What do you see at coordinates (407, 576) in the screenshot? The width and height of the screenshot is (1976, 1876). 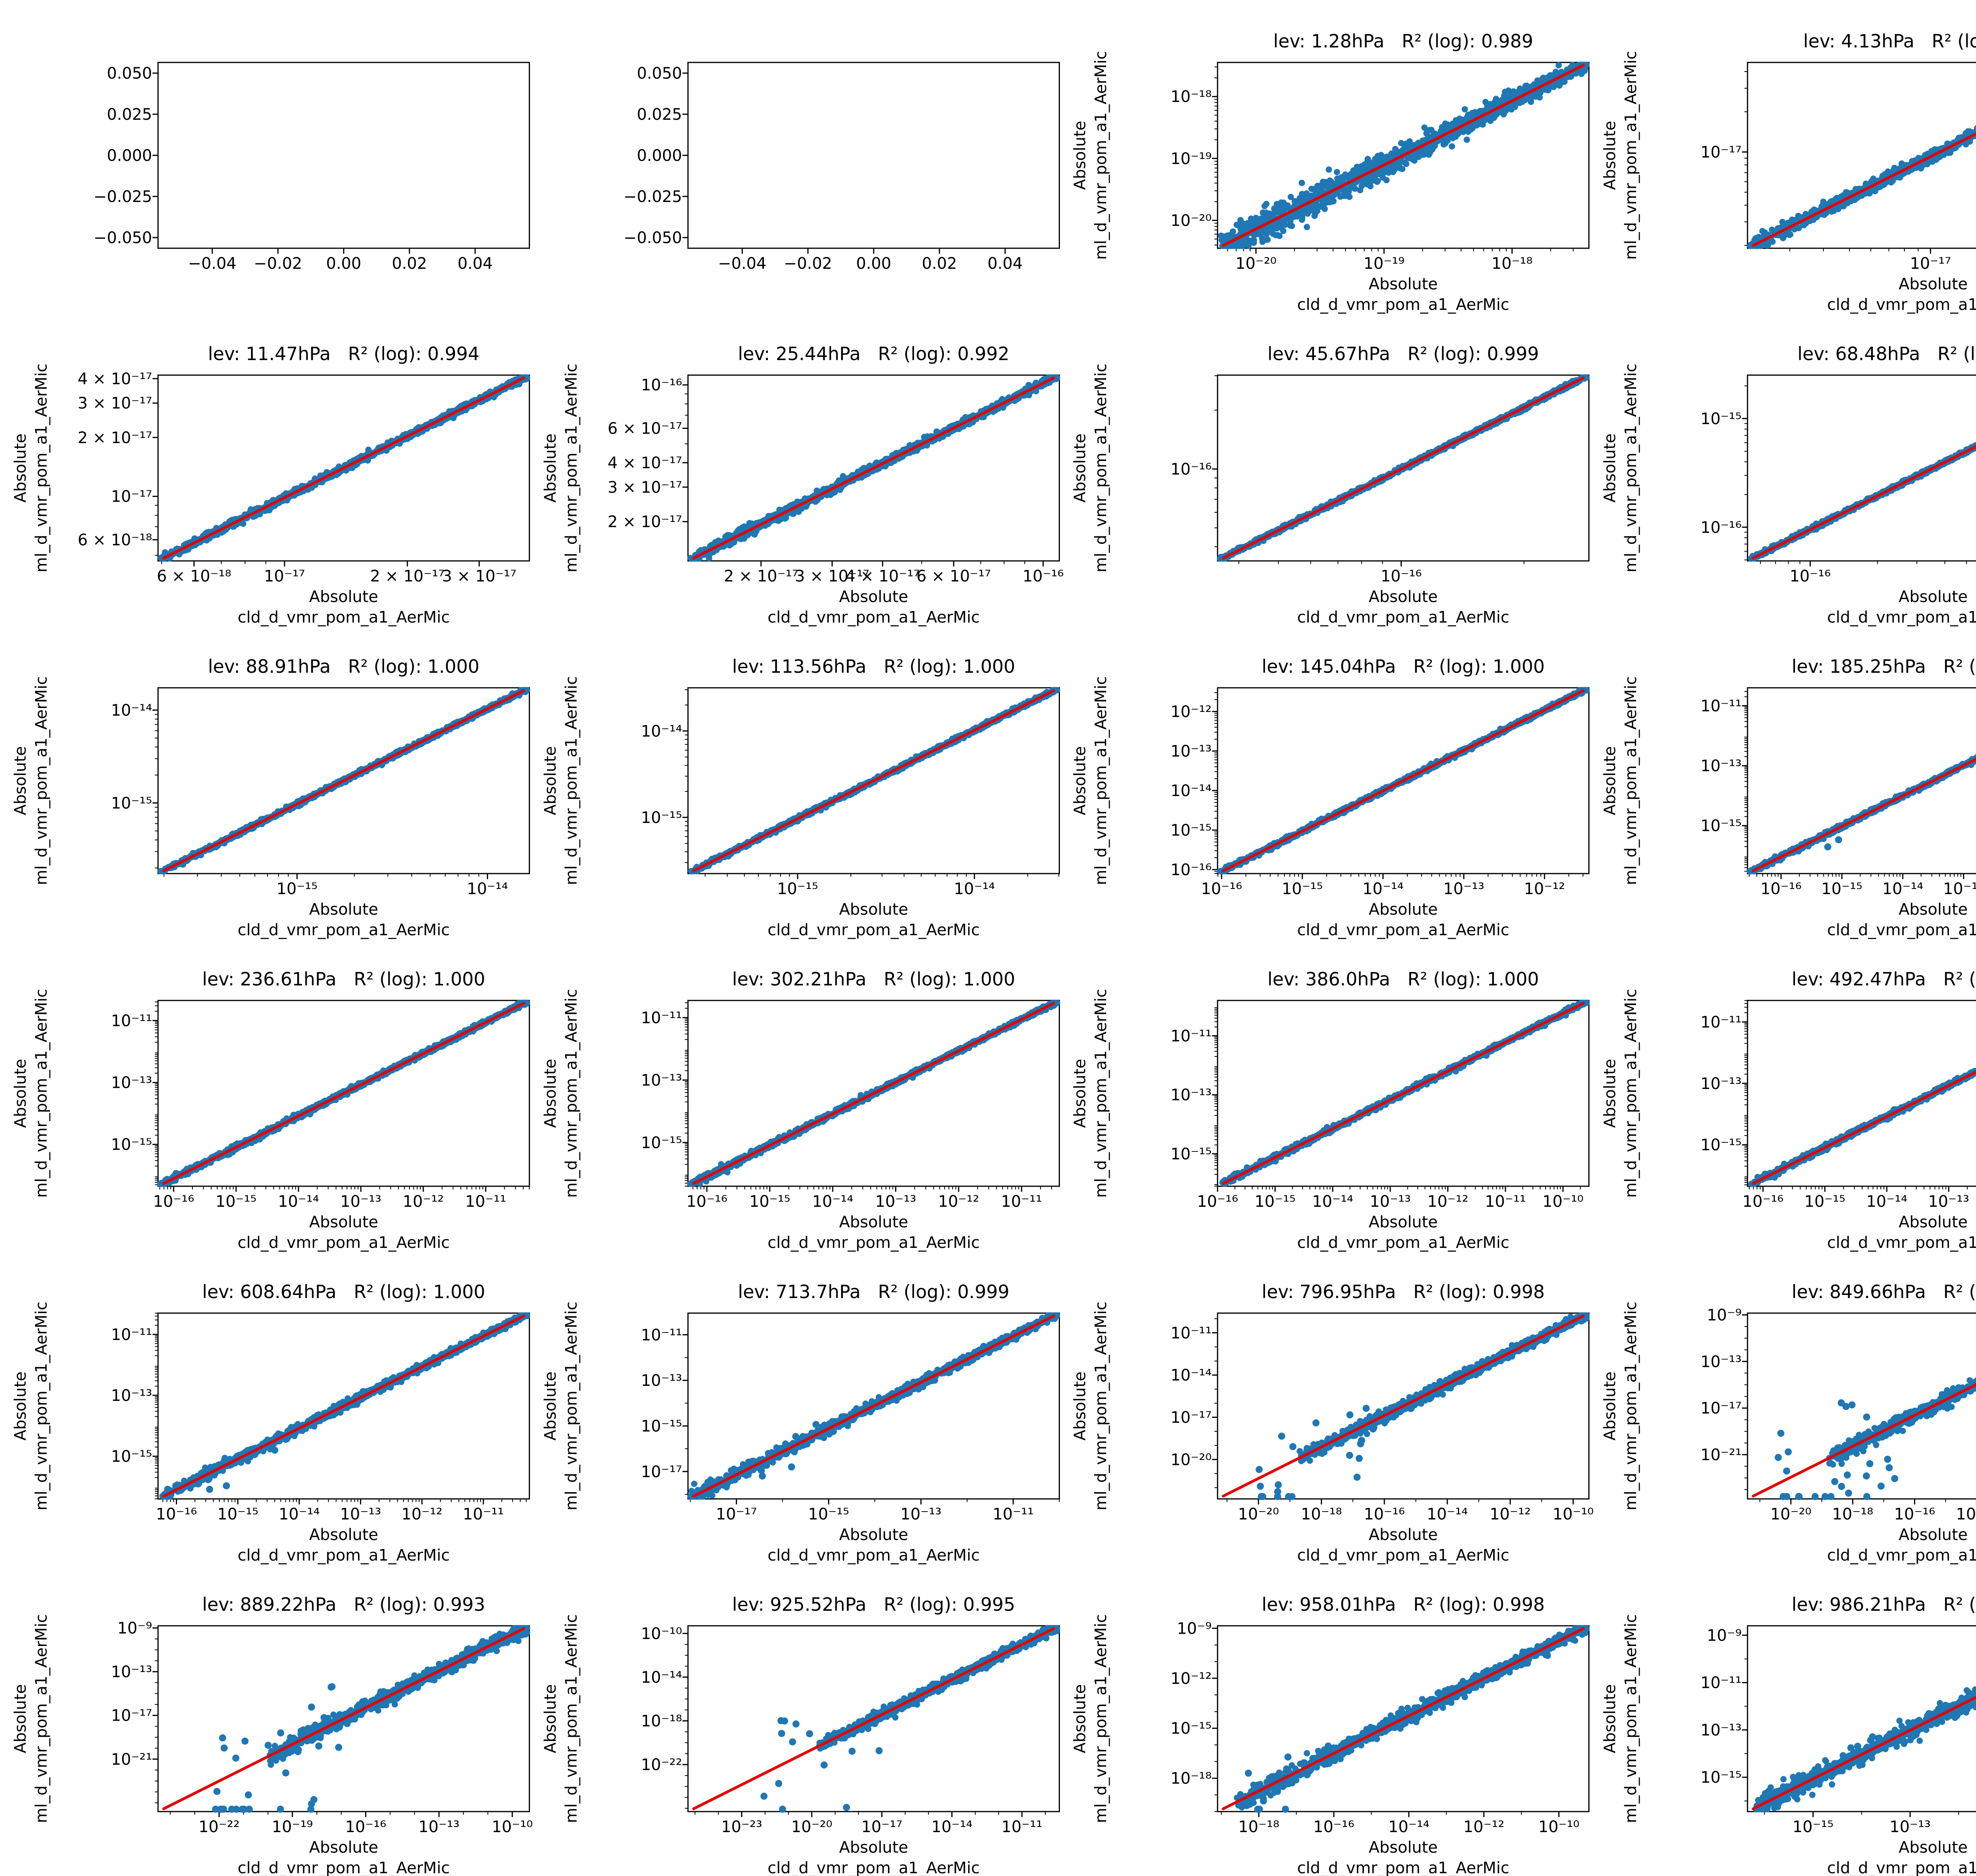 I see `x-tick-label: 2 × 10⁻¹⁷` at bounding box center [407, 576].